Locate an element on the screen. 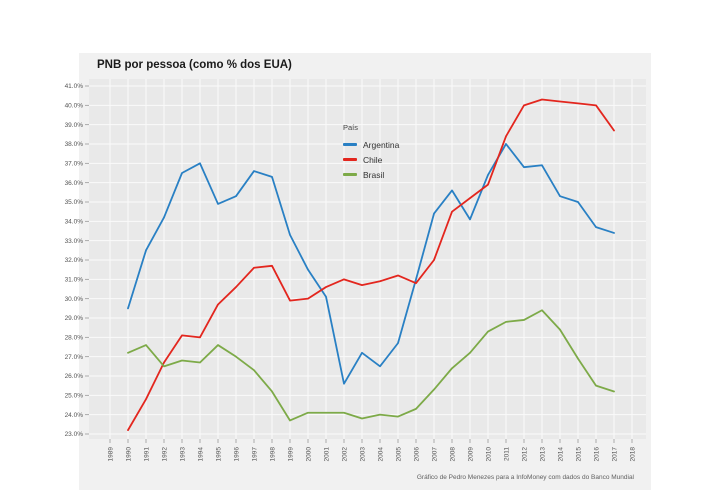 The image size is (718, 502). y-tick-label: 31.0% is located at coordinates (74, 280).